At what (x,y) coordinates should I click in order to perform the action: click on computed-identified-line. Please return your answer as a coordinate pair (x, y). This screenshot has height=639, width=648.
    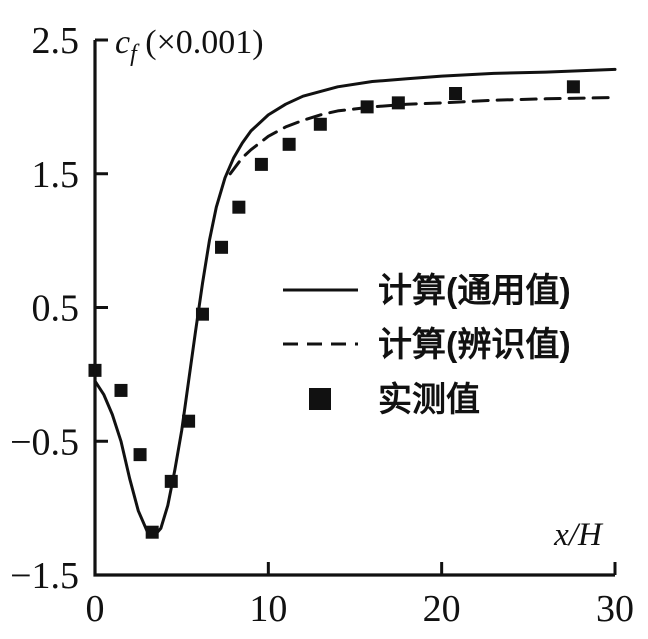
    Looking at the image, I should click on (422, 136).